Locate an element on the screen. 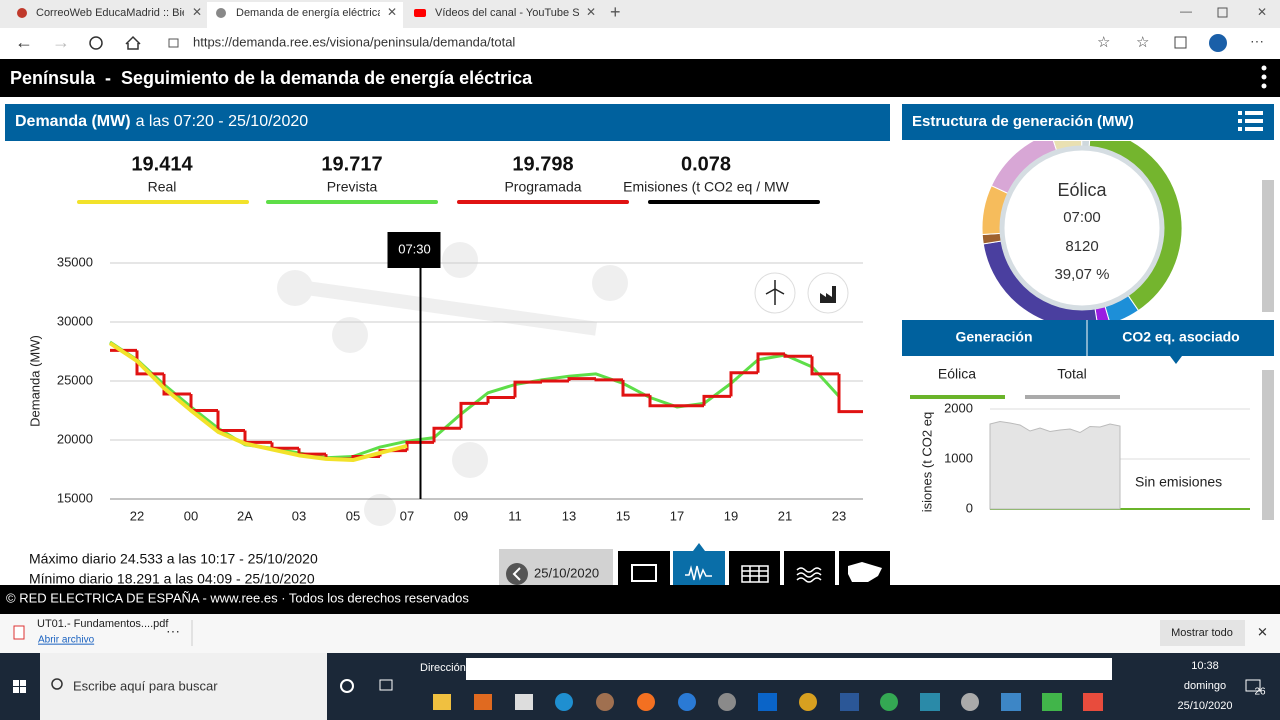 This screenshot has width=1280, height=720. prev-day is located at coordinates (517, 574).